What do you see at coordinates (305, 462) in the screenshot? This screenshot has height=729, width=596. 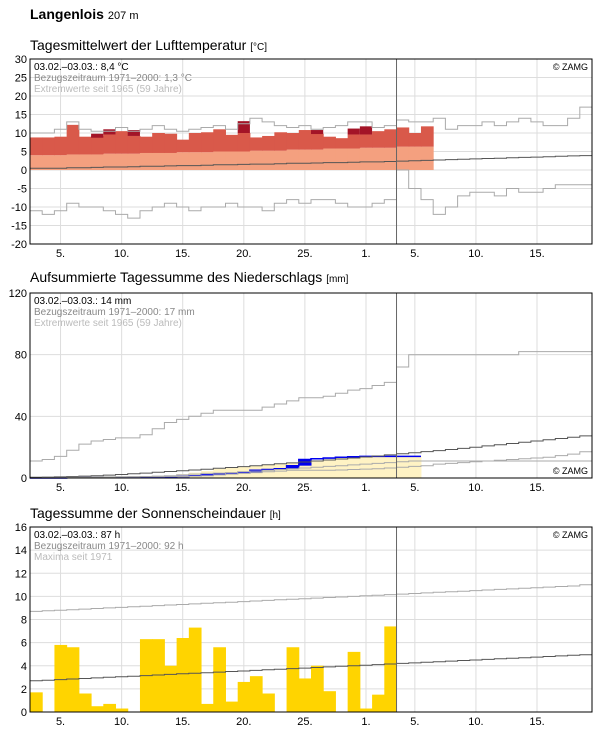 I see `precip-increment-bar` at bounding box center [305, 462].